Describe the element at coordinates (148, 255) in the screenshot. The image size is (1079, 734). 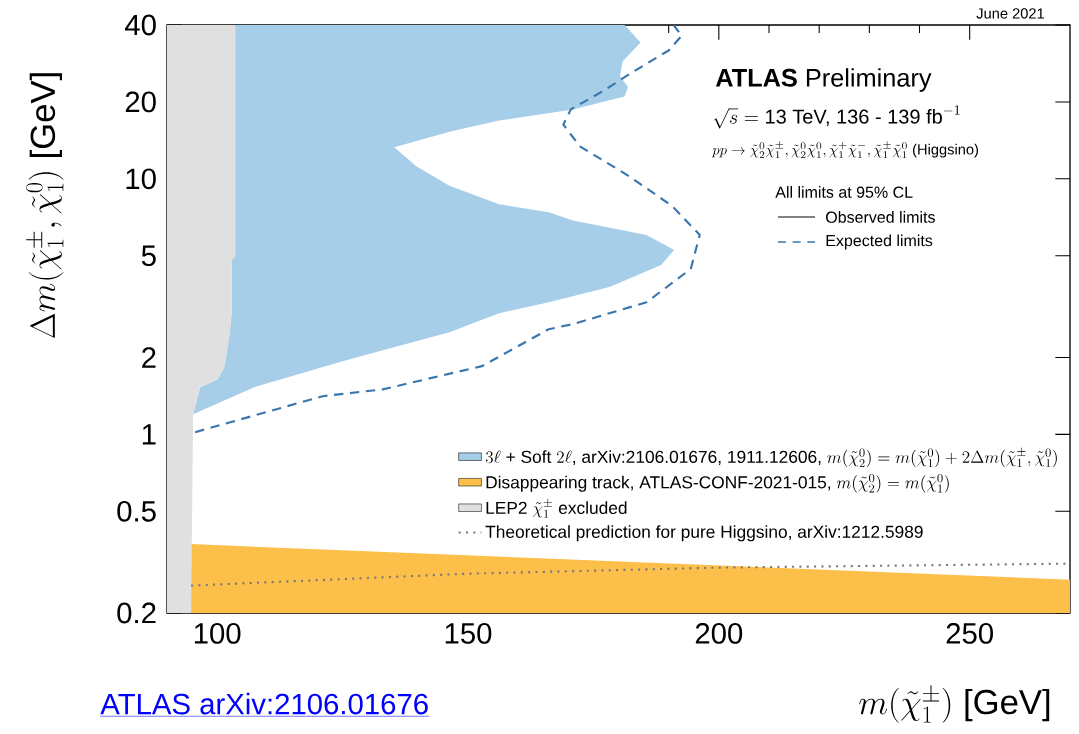
I see `y-tick-label: 5` at that location.